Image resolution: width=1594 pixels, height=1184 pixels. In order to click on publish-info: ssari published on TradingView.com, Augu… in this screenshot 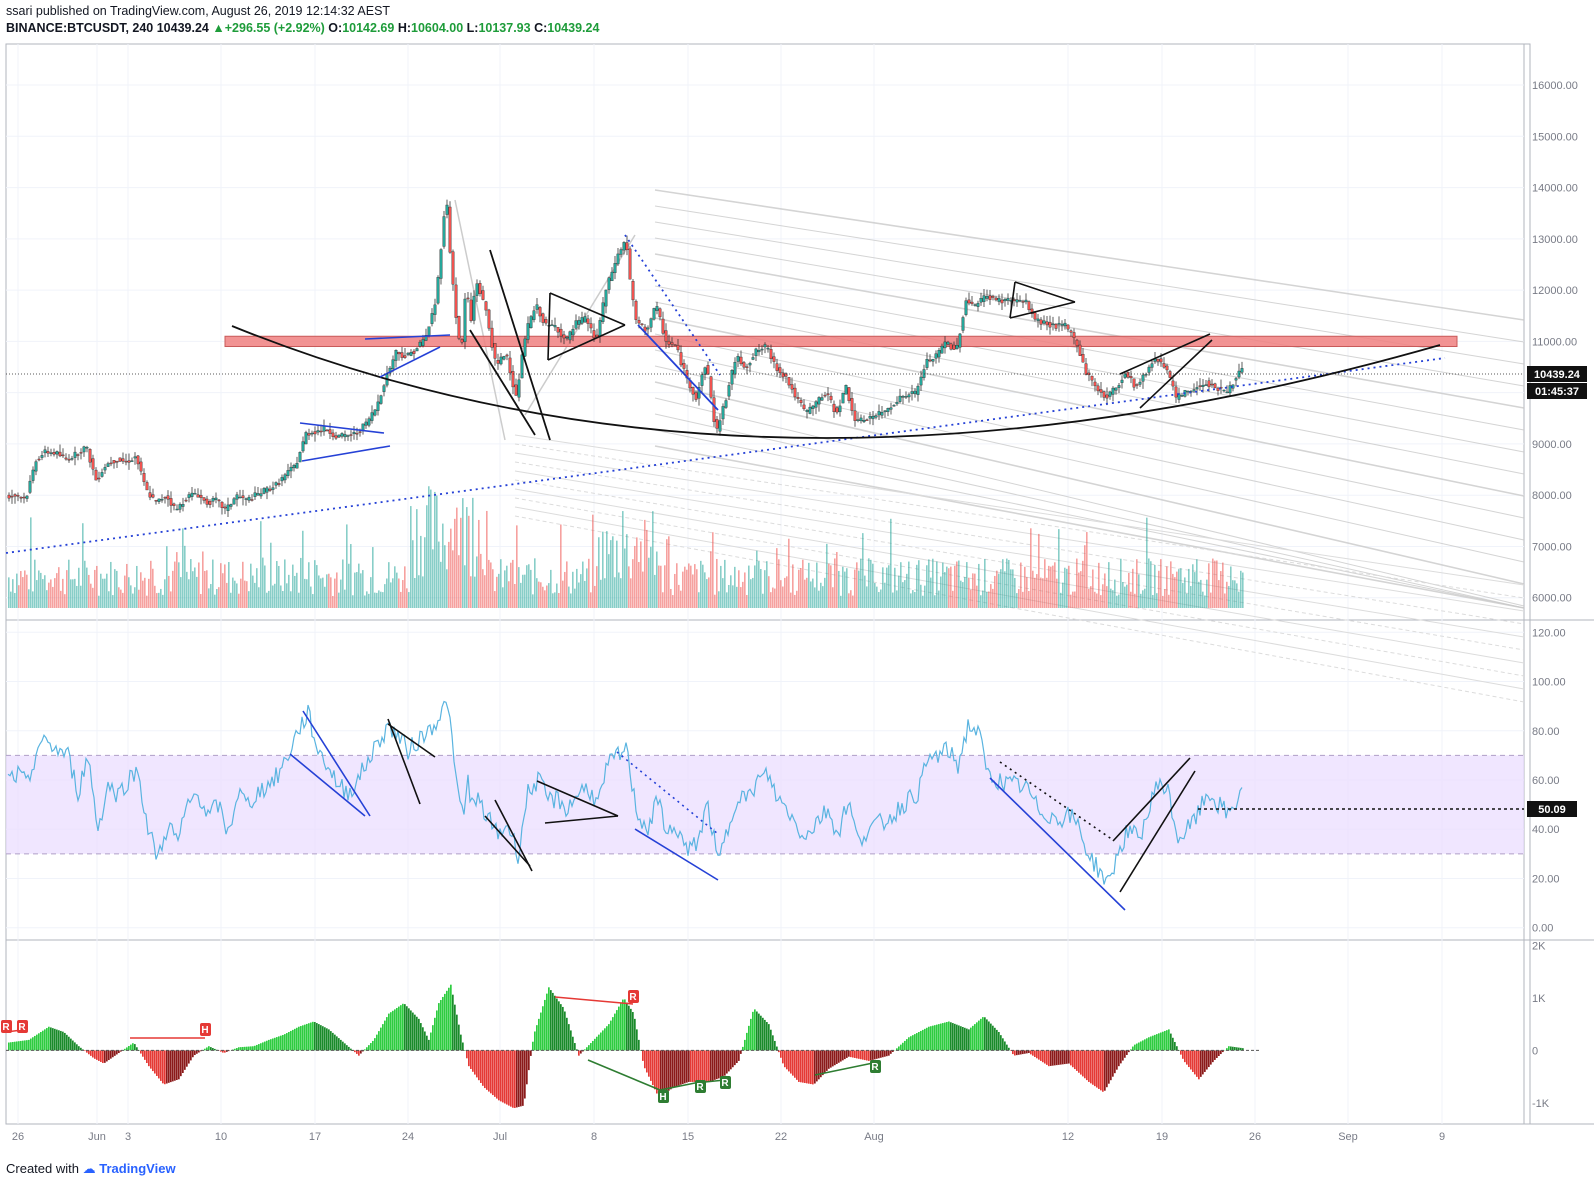, I will do `click(198, 11)`.